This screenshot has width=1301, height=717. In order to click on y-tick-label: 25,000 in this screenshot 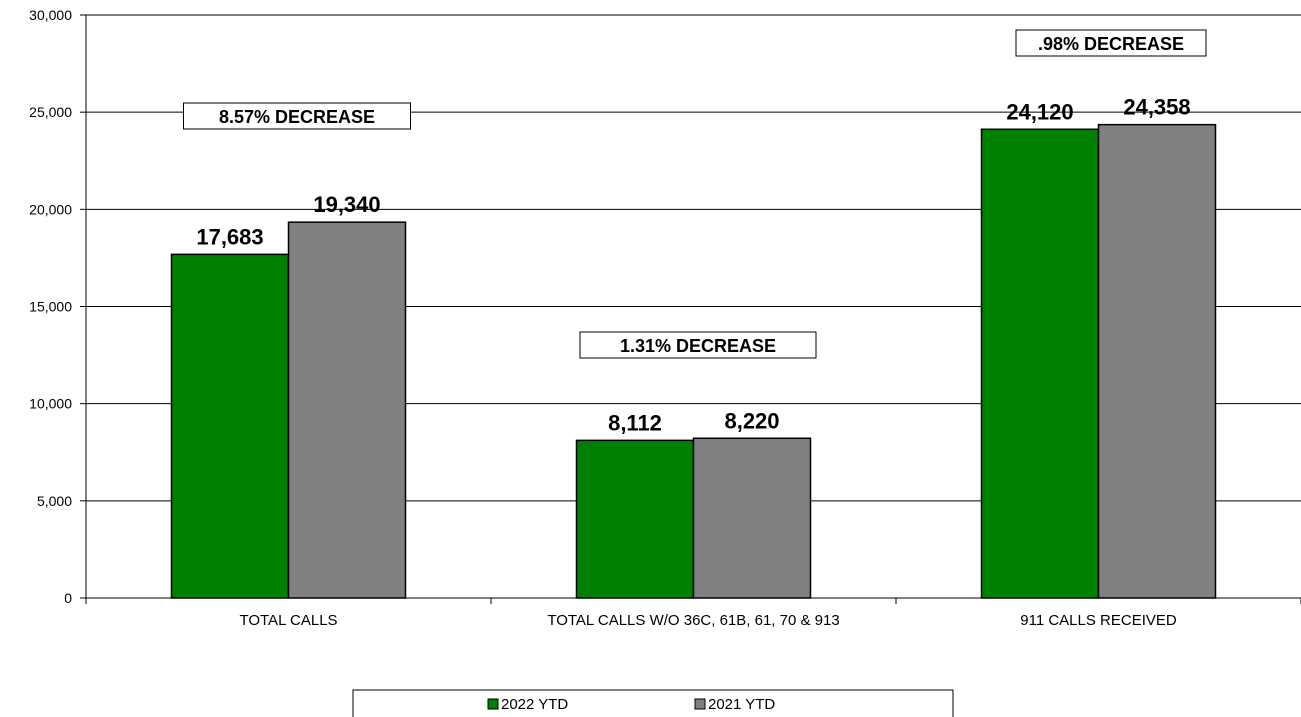, I will do `click(50, 112)`.